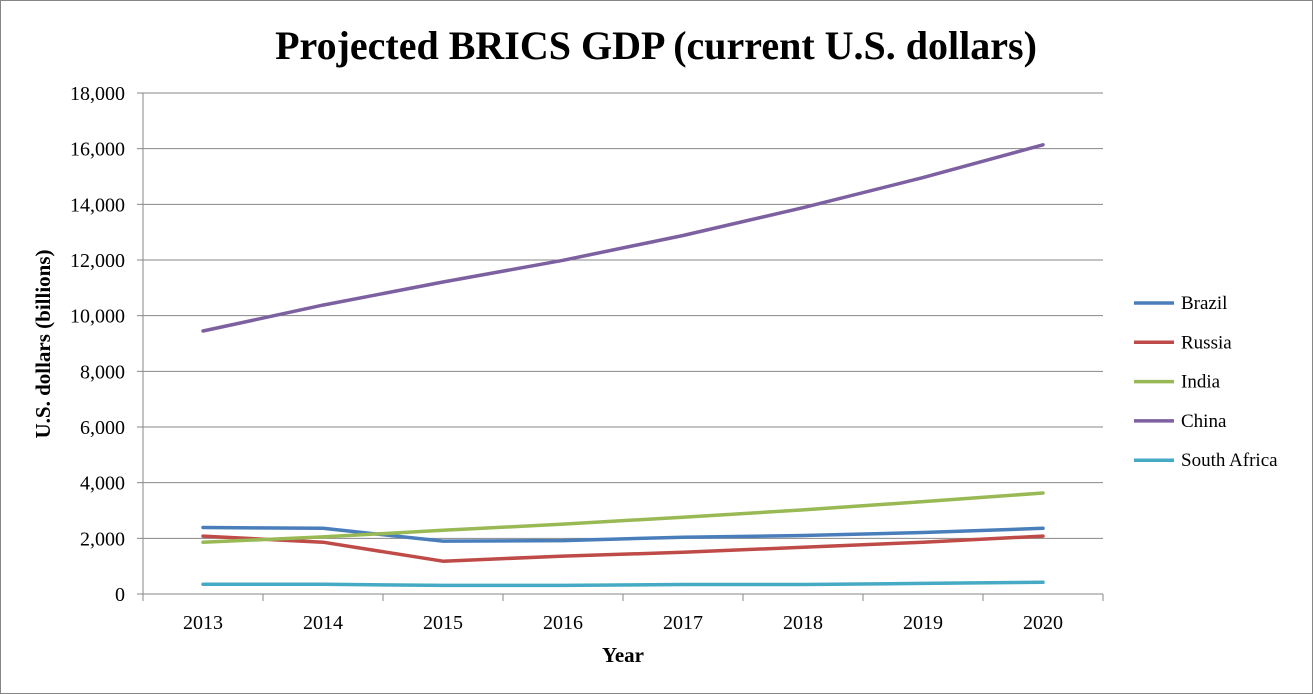 The image size is (1313, 694). Describe the element at coordinates (1204, 421) in the screenshot. I see `legend-label-china: China` at that location.